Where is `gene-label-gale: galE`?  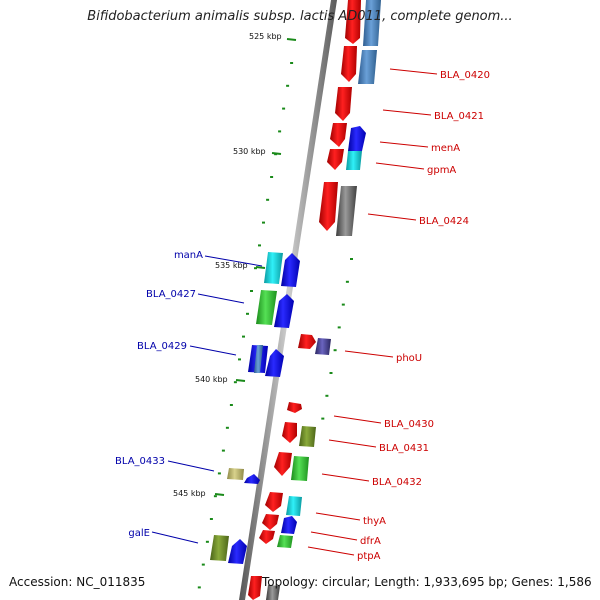
gene-label-gale: galE is located at coordinates (139, 533).